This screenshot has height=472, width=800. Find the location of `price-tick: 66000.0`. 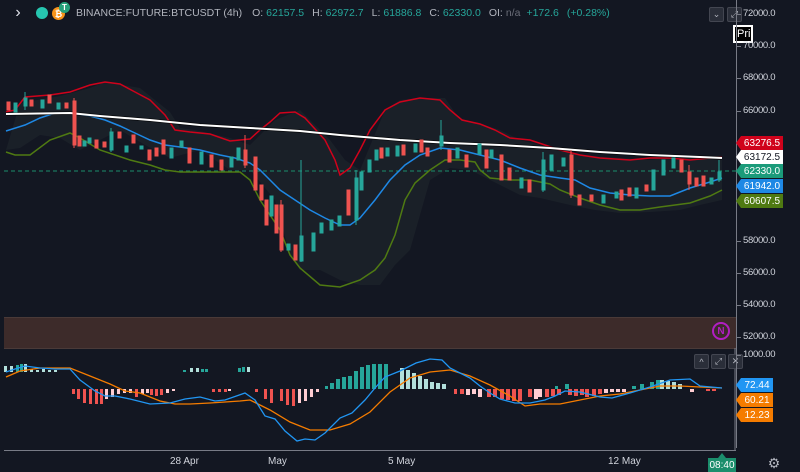

price-tick: 66000.0 is located at coordinates (759, 110).